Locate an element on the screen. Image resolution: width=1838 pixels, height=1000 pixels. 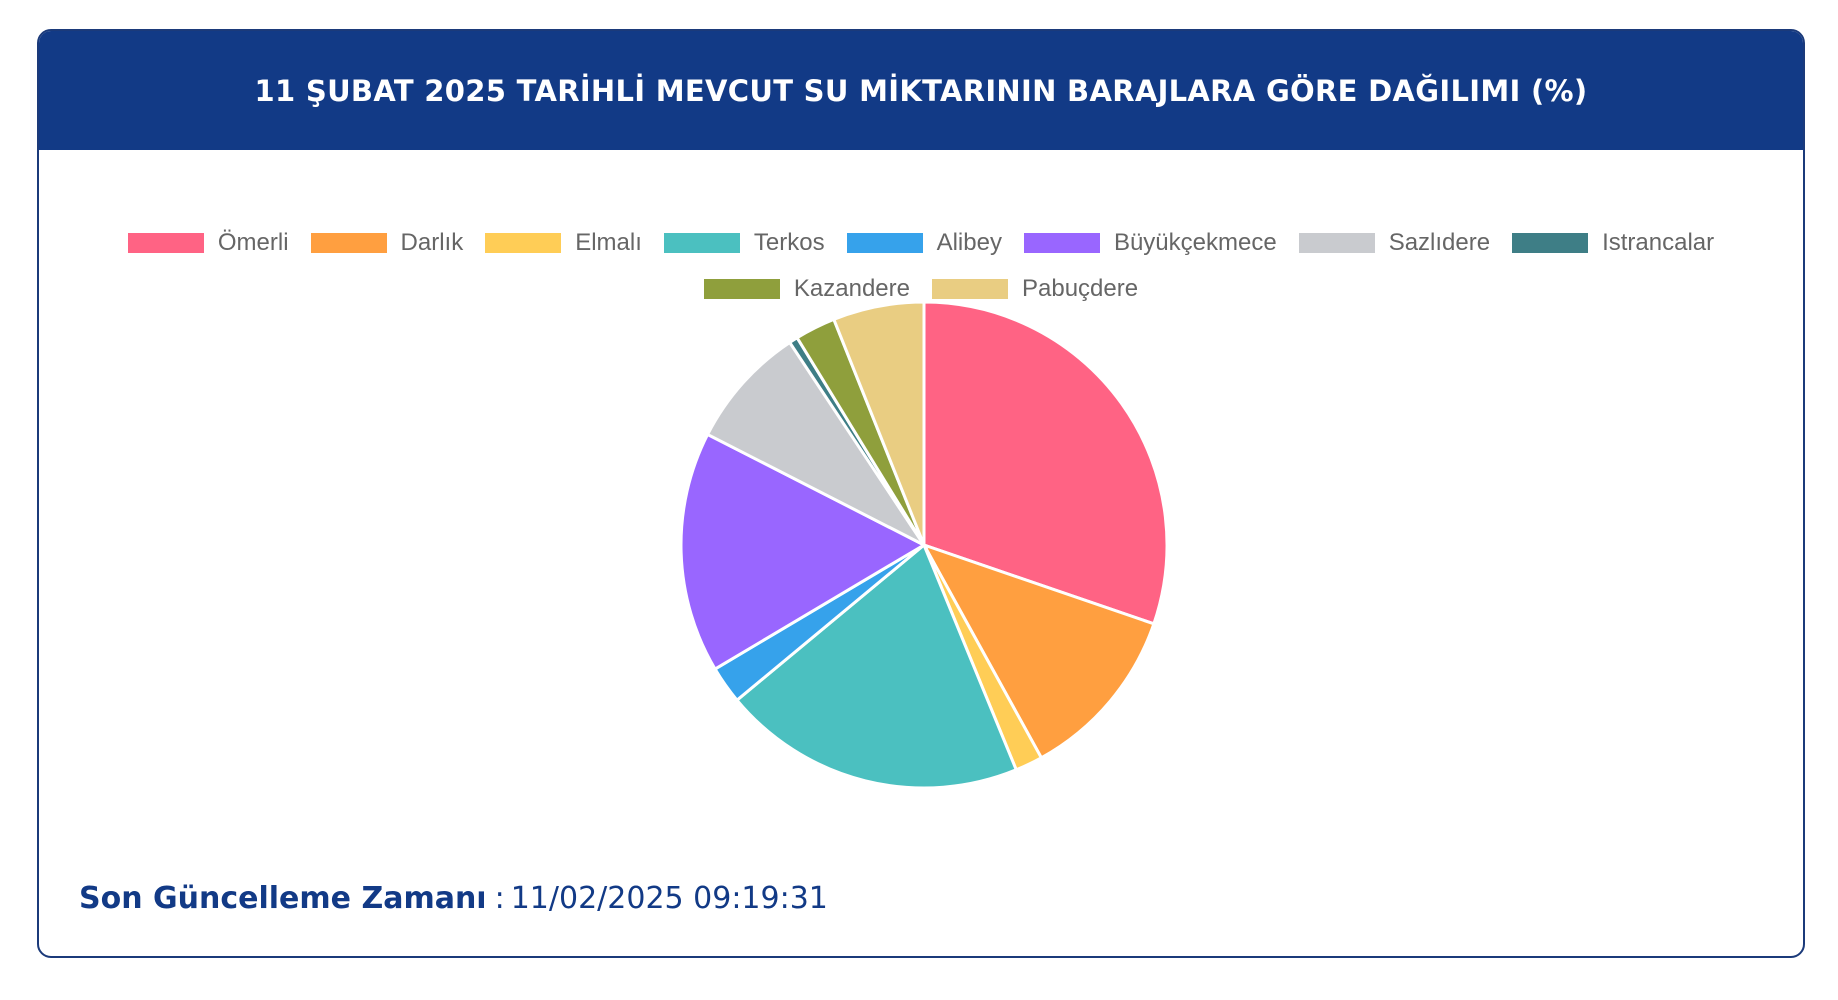
legend-label: Ömerli is located at coordinates (253, 242).